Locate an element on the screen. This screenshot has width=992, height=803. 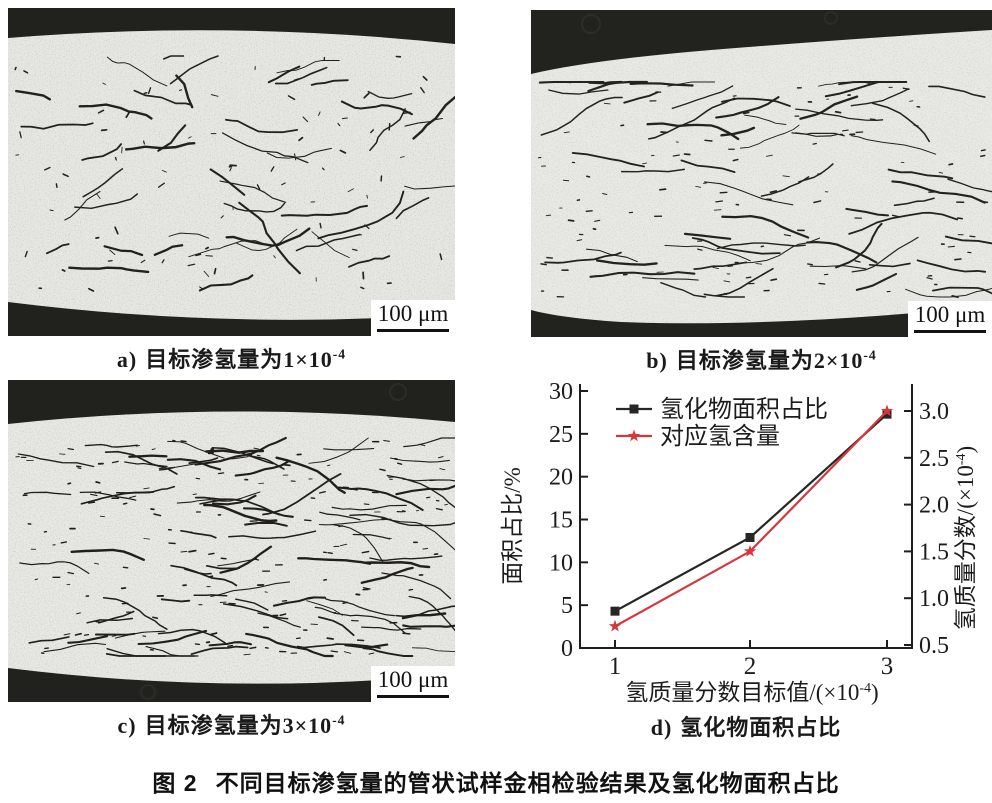
scale-bar-label-a: 100 μm is located at coordinates (413, 313).